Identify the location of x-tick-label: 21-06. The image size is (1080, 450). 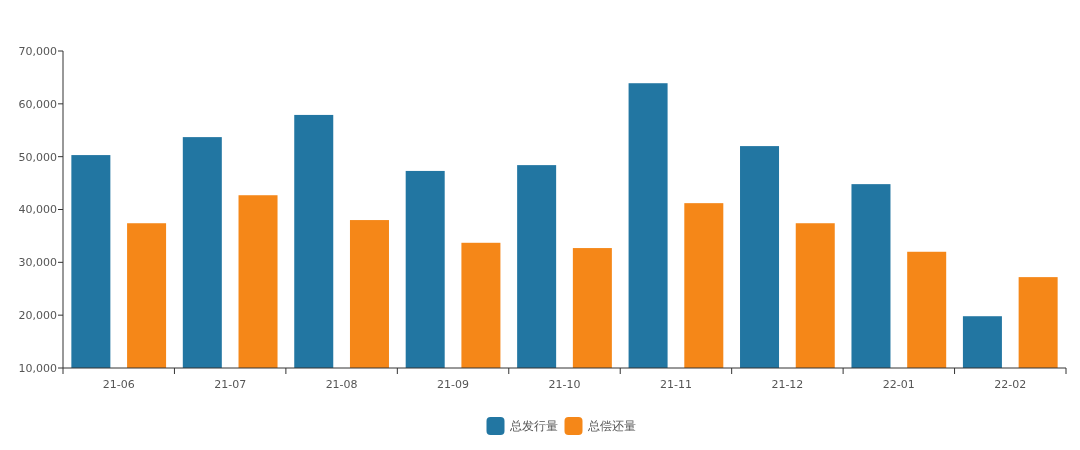
(118, 384).